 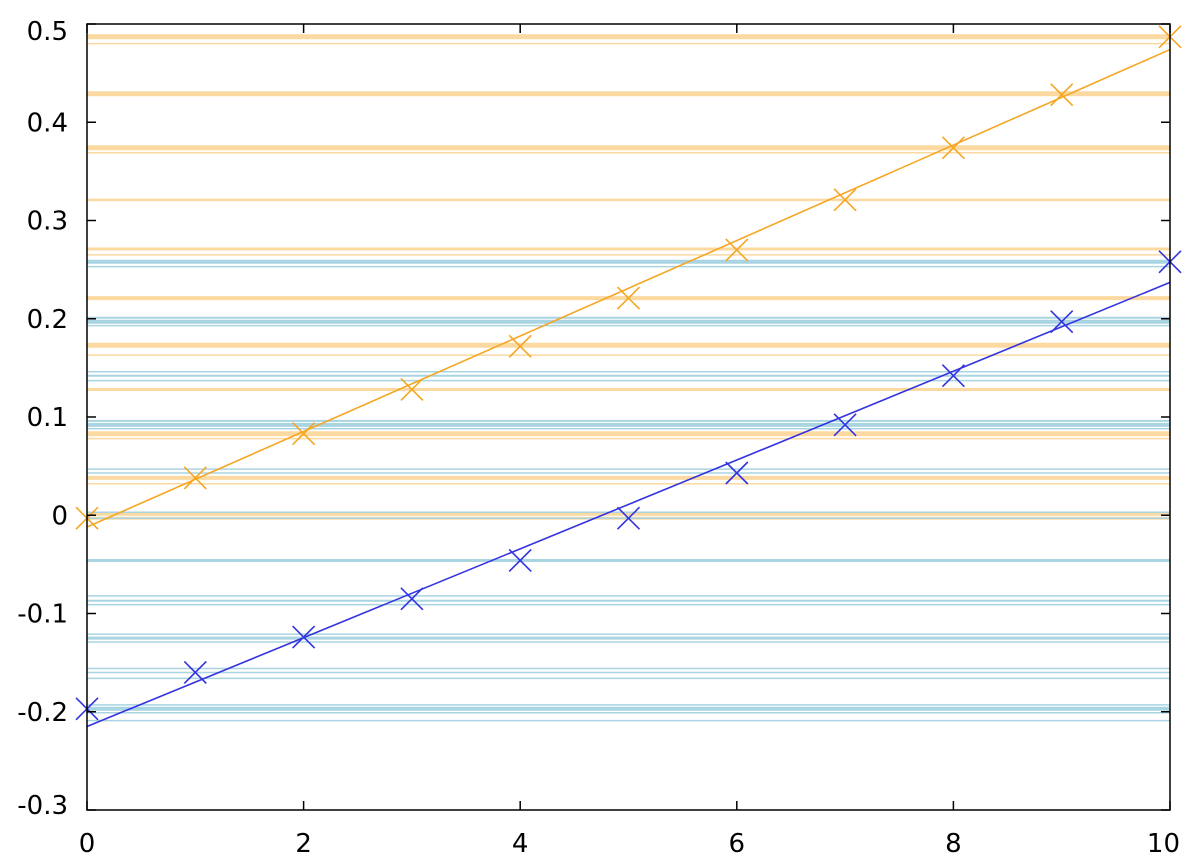 I want to click on y-tick-label-4: 0.1, so click(x=47, y=418).